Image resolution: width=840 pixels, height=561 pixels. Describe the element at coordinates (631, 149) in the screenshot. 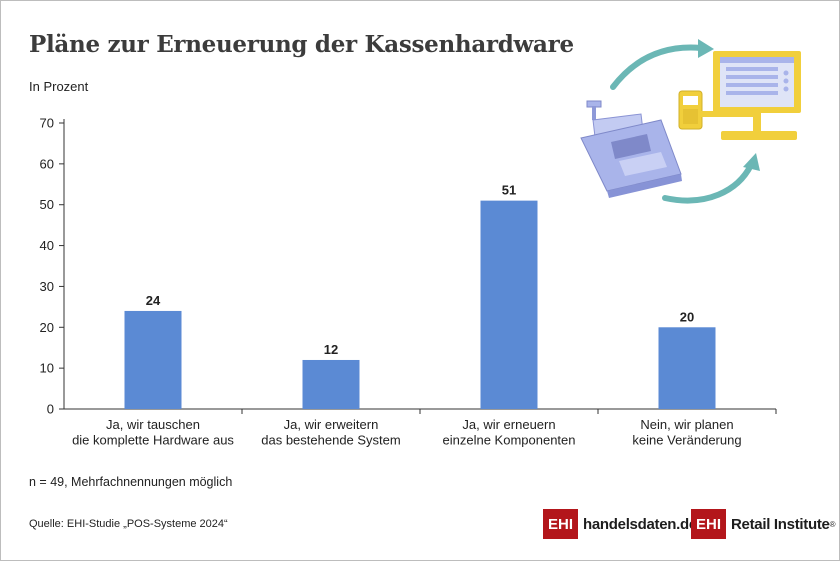

I see `cash-register-icon` at that location.